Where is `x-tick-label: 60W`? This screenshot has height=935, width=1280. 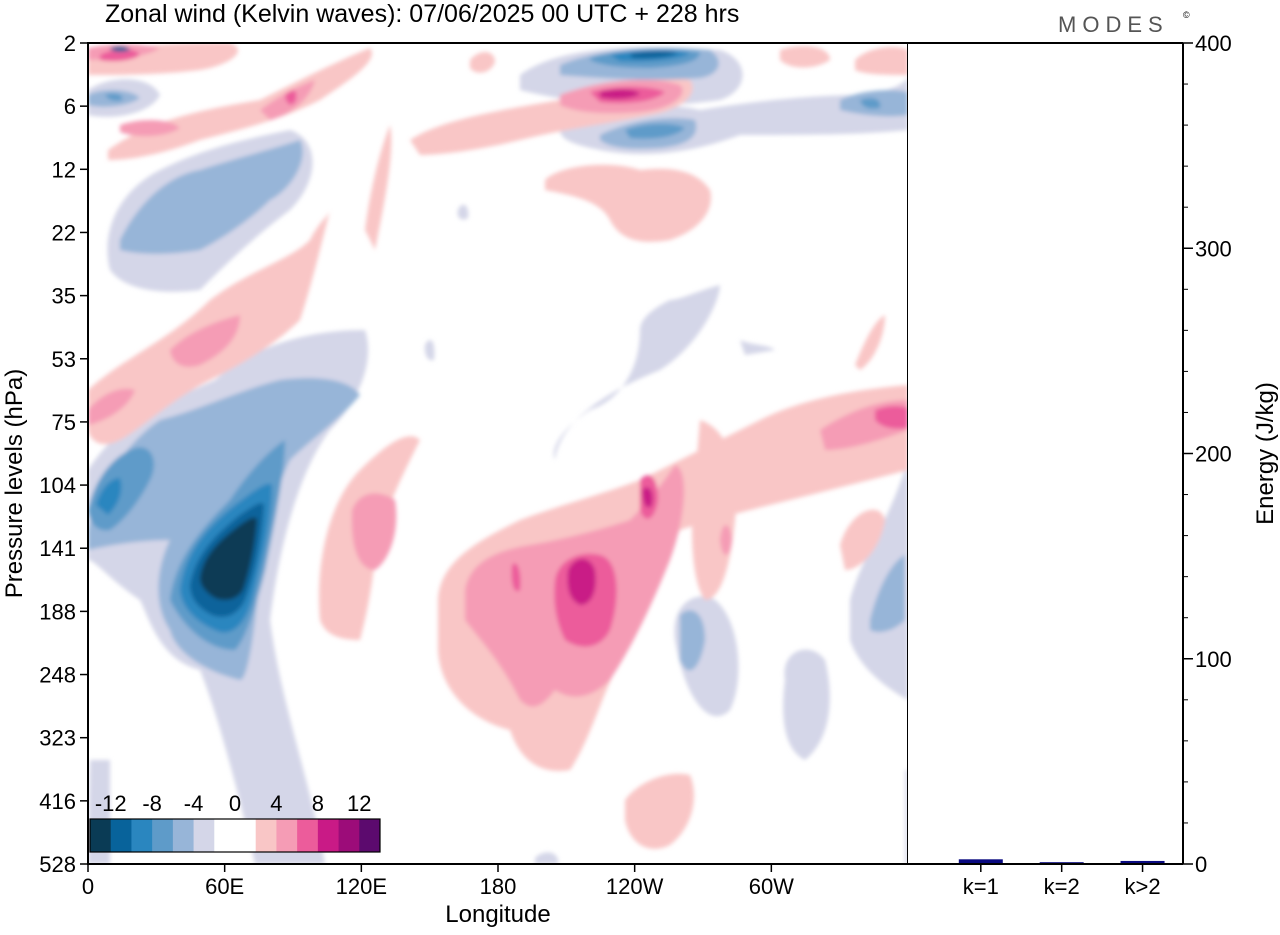
x-tick-label: 60W is located at coordinates (771, 886).